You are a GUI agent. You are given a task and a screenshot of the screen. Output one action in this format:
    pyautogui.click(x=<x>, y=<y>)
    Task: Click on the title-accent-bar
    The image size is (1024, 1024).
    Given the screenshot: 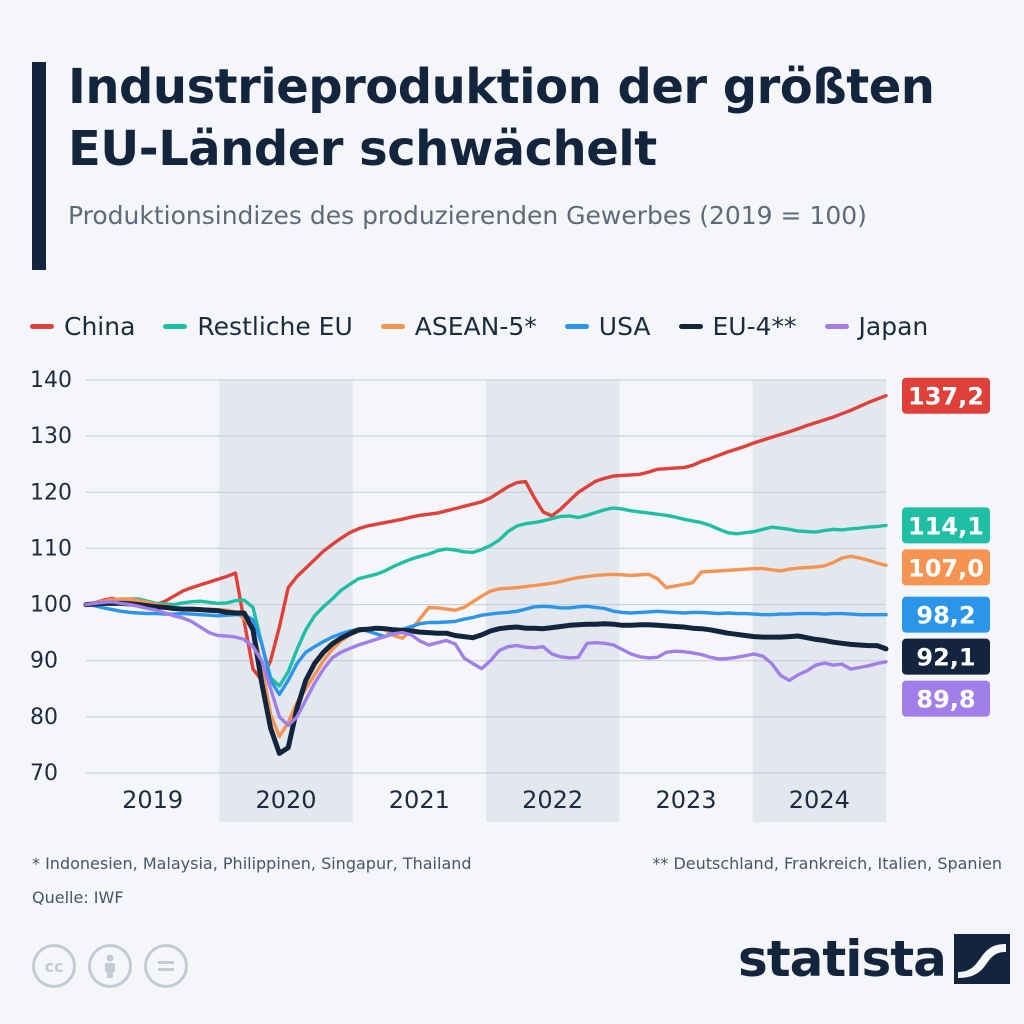 What is the action you would take?
    pyautogui.click(x=39, y=166)
    